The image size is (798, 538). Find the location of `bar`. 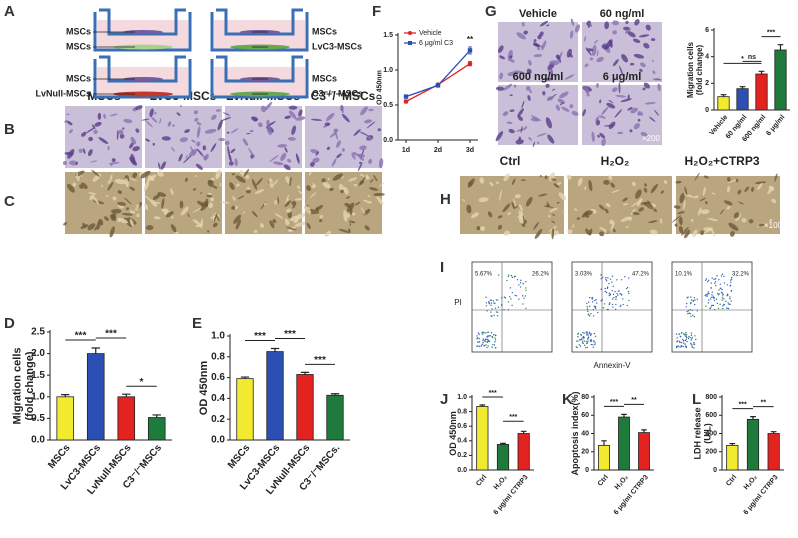

bar is located at coordinates (604, 457).